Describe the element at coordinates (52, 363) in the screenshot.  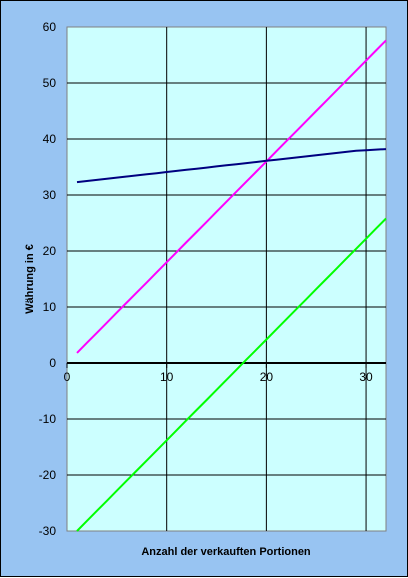
I see `y-tick-label: 0` at that location.